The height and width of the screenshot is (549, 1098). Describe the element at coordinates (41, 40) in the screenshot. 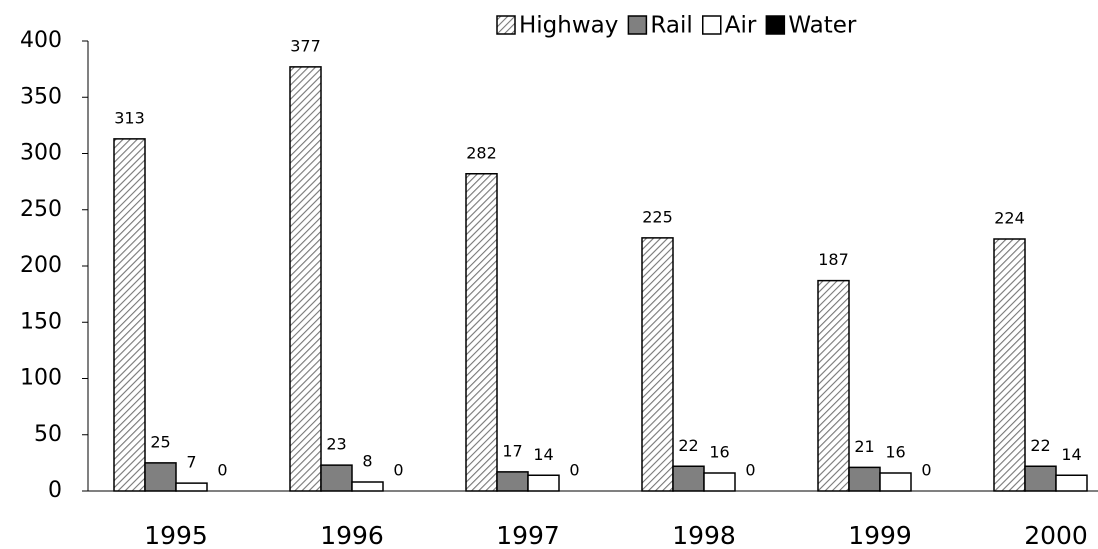

I see `y-tick-label: 400` at that location.